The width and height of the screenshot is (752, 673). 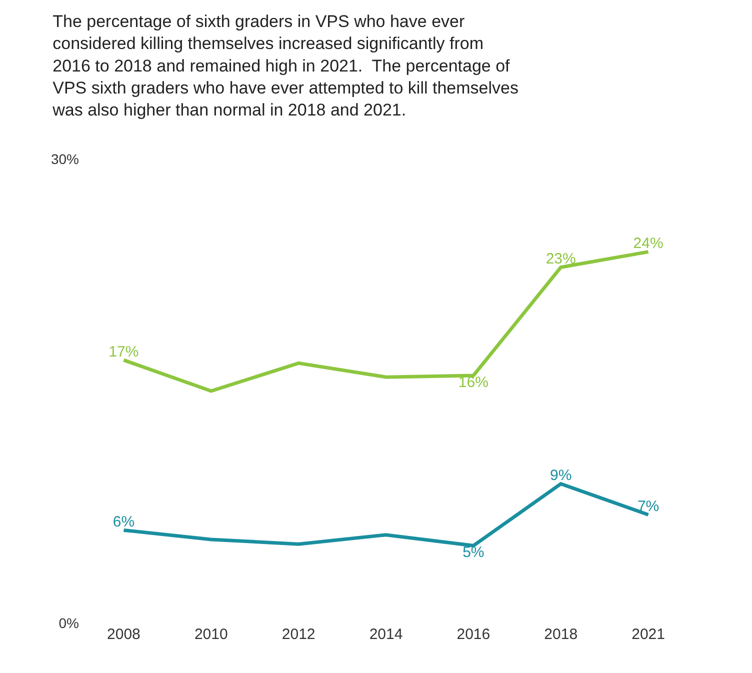 What do you see at coordinates (561, 475) in the screenshot?
I see `data-label: 9%` at bounding box center [561, 475].